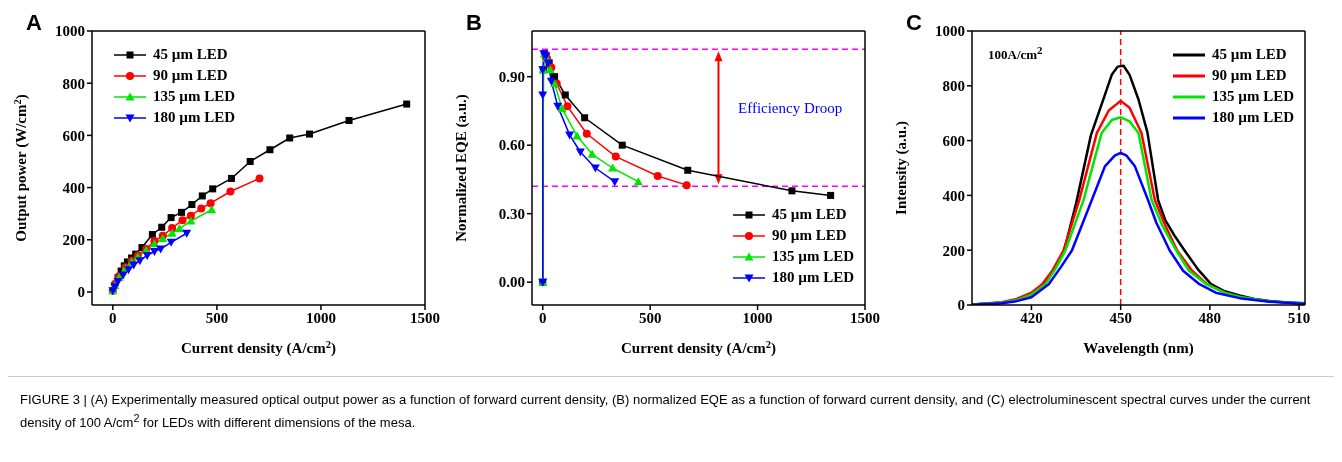 This screenshot has width=1342, height=462. What do you see at coordinates (461, 168) in the screenshot?
I see `y-axis-title: Normalized EQE (a.u.)` at bounding box center [461, 168].